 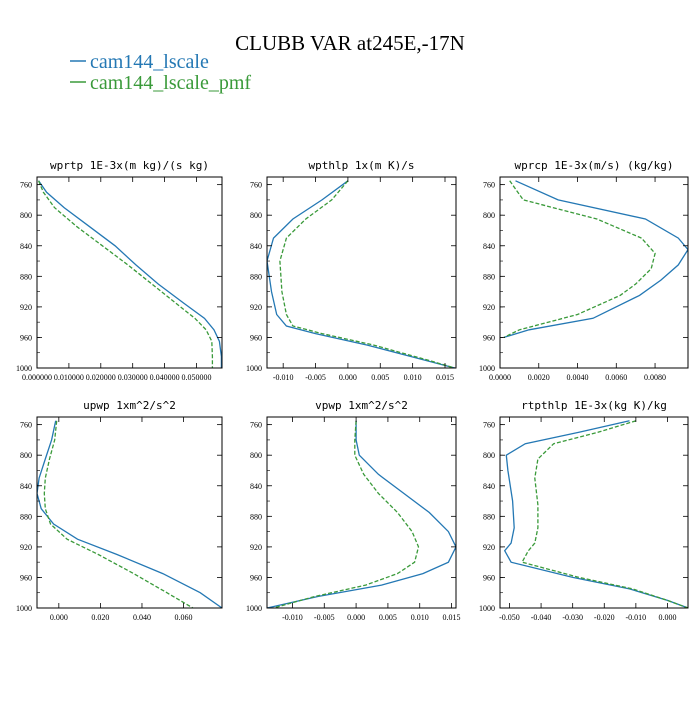 What do you see at coordinates (129, 165) in the screenshot?
I see `panel-title: wprtp 1E-3x(m kg)/(s kg)` at bounding box center [129, 165].